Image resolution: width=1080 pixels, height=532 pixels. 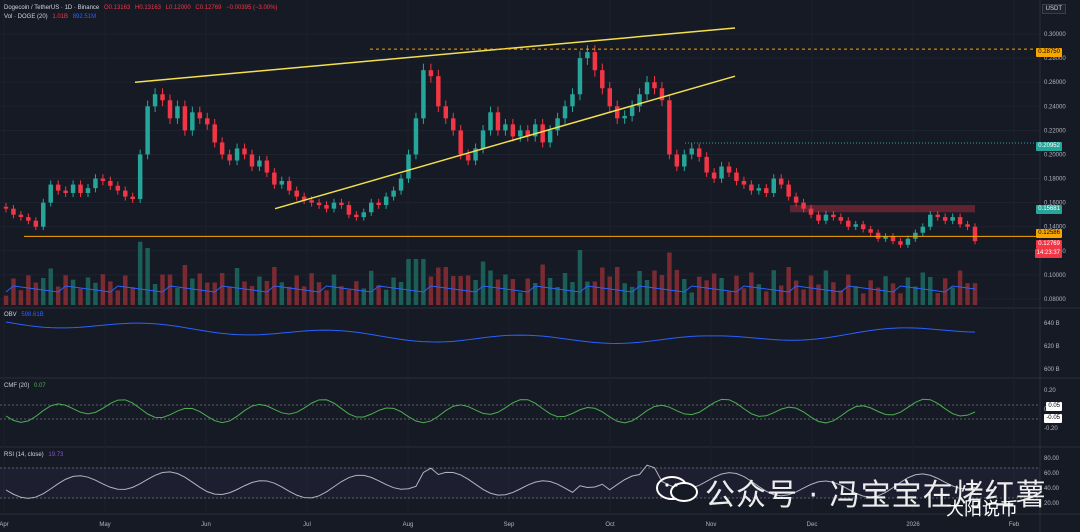 What do you see at coordinates (1049, 209) in the screenshot?
I see `price-tag-resistance: 0.15681` at bounding box center [1049, 209].